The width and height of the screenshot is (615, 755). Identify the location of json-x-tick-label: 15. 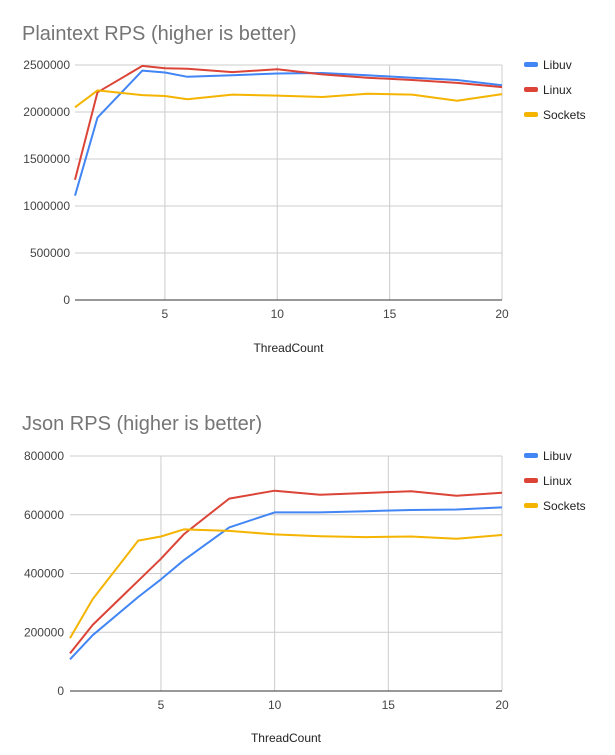
(389, 705).